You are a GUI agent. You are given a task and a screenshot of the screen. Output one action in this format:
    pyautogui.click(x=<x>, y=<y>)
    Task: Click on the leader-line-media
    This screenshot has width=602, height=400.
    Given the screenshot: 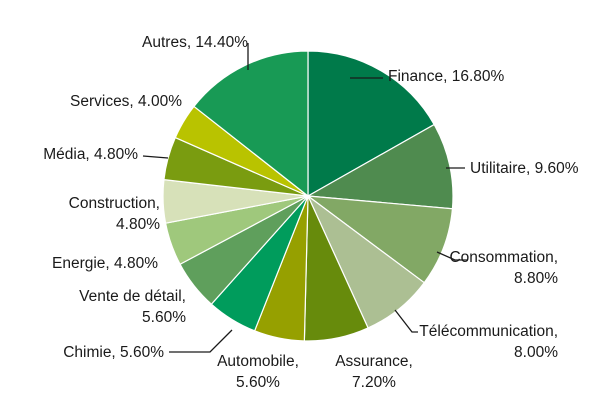 What is the action you would take?
    pyautogui.click(x=155, y=157)
    